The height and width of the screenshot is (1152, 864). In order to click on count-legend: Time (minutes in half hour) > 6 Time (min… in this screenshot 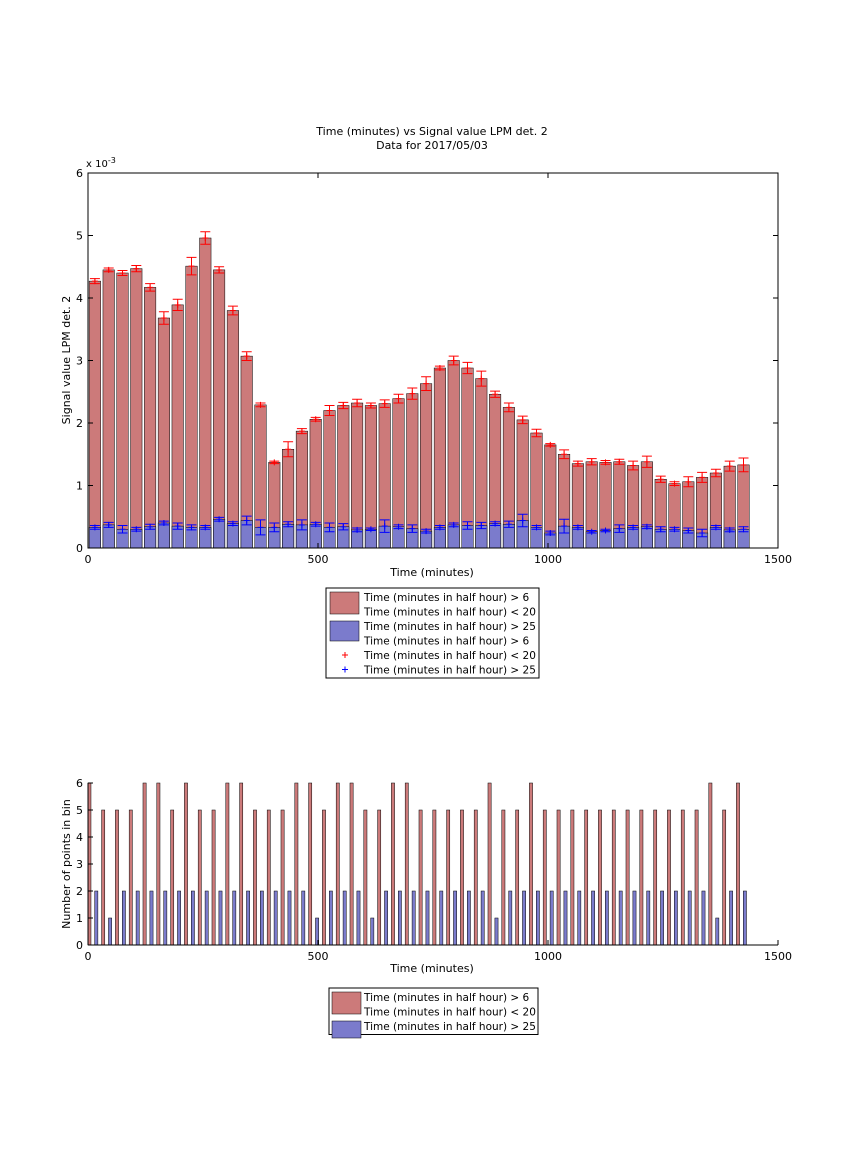, I will do `click(433, 1013)`.